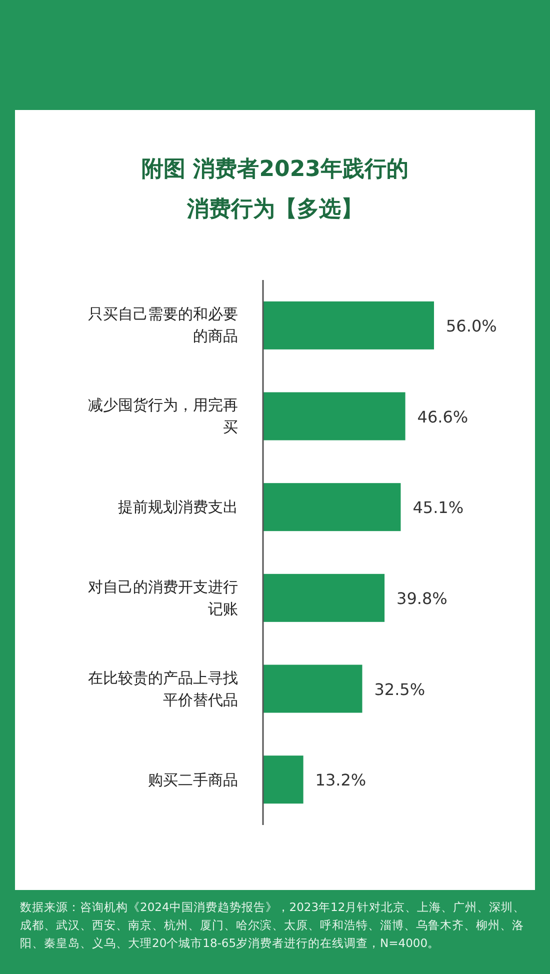 Image resolution: width=550 pixels, height=974 pixels. Describe the element at coordinates (438, 508) in the screenshot. I see `data-label: 45.1%` at that location.